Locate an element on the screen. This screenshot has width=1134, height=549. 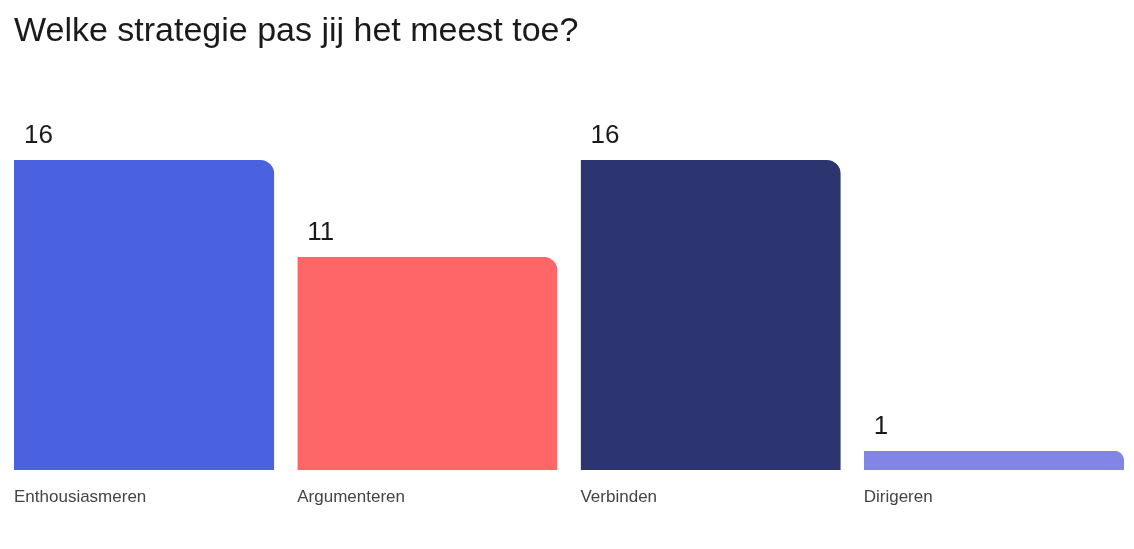
chart-title: Welke strategie pas jij het meest toe? is located at coordinates (296, 29).